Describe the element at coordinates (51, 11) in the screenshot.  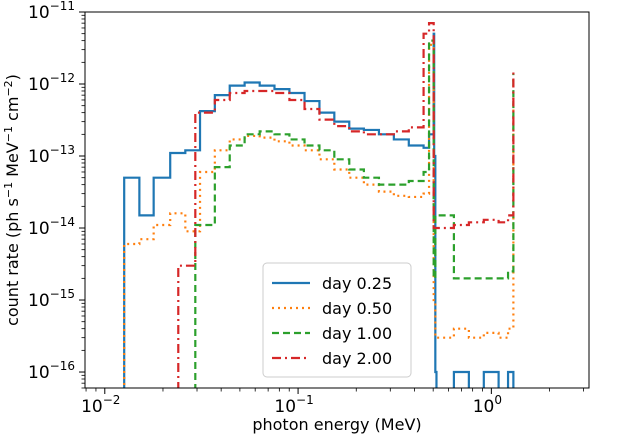
I see `y-tick-label: 10−11` at that location.